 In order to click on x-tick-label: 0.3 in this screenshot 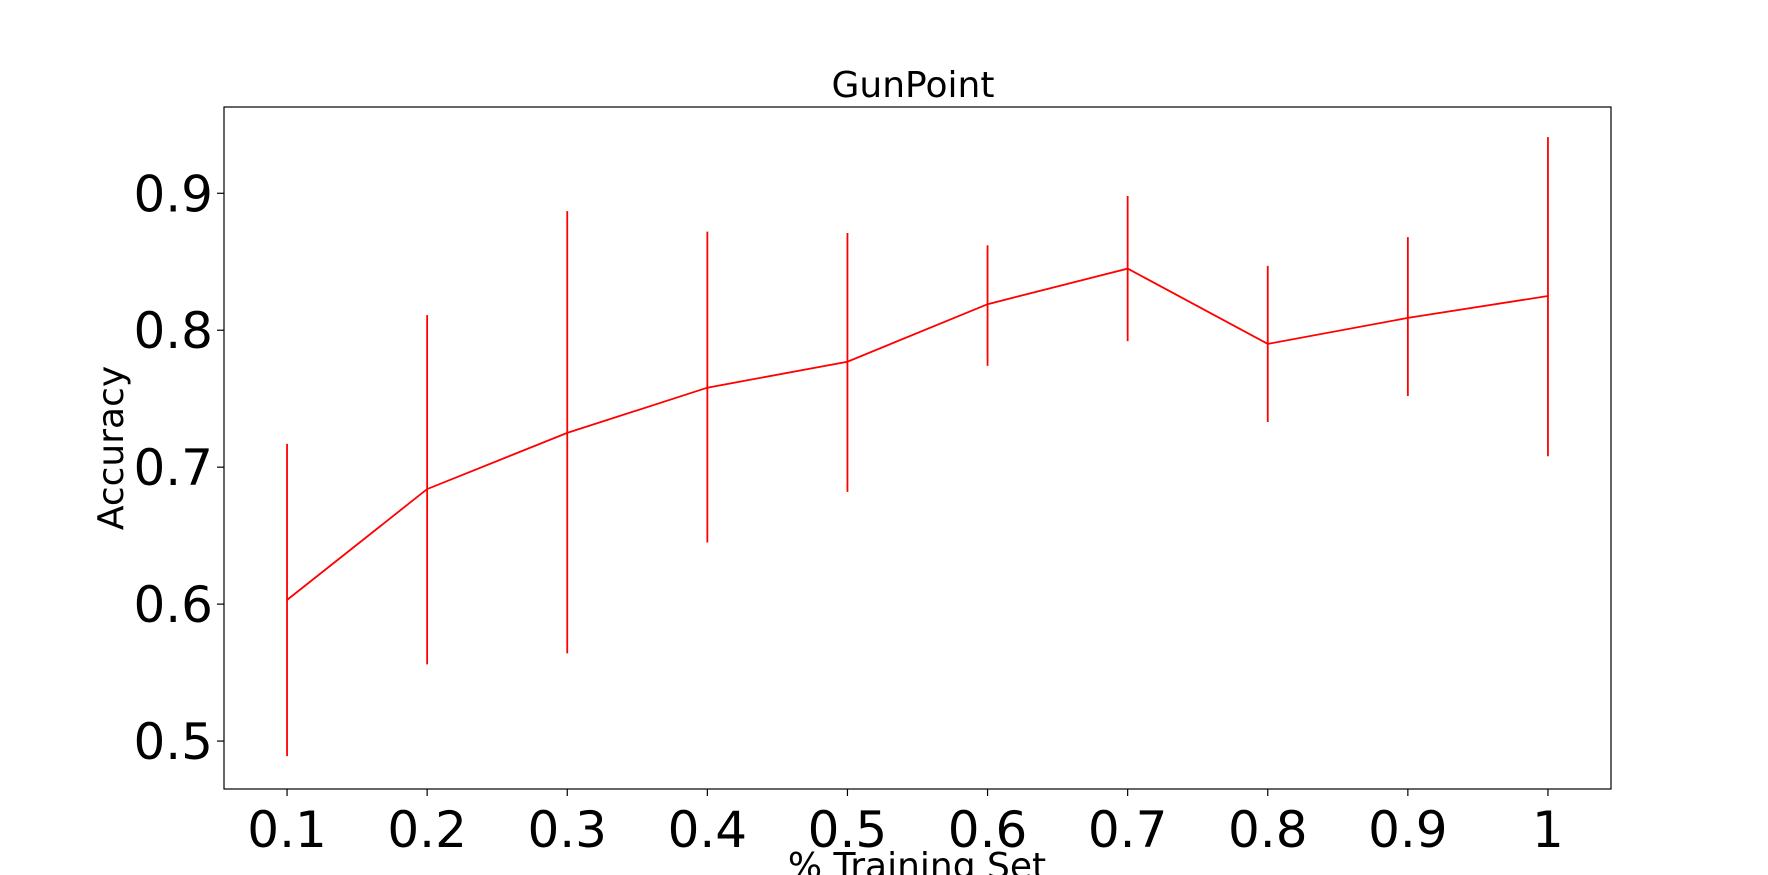, I will do `click(567, 830)`.